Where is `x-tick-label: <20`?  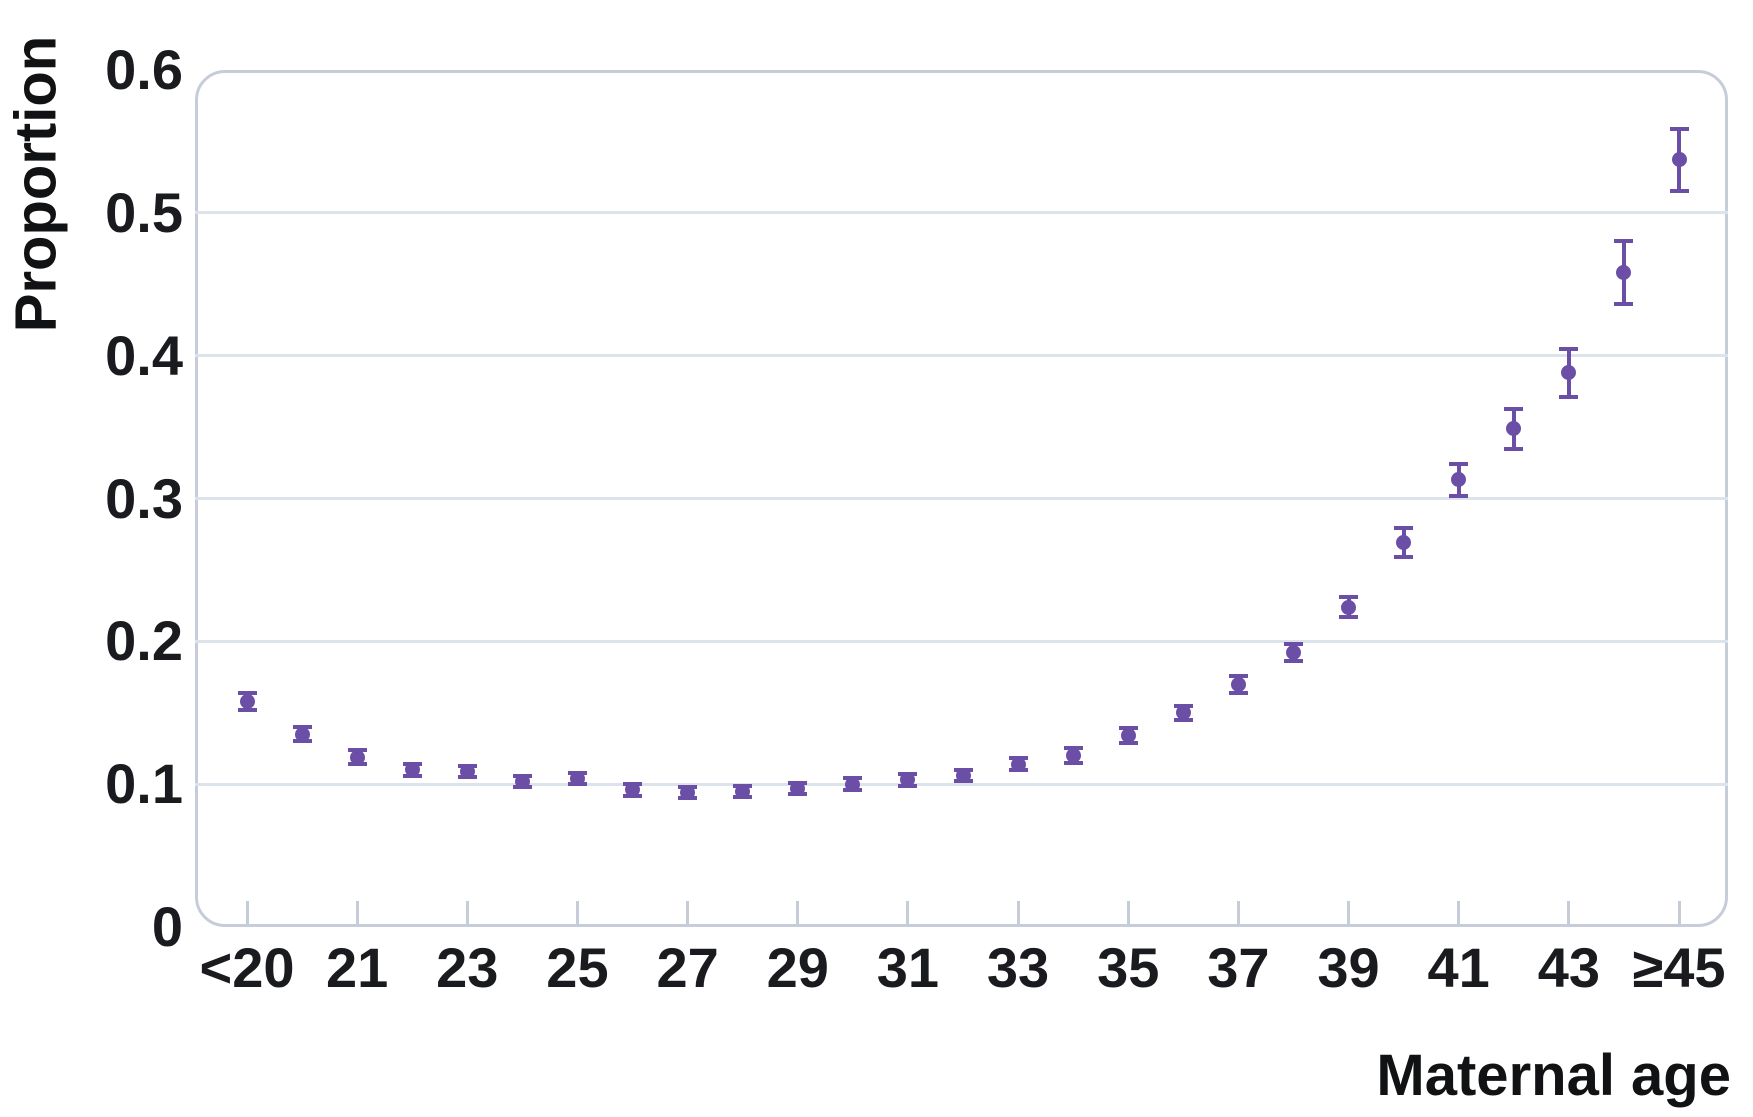 x-tick-label: <20 is located at coordinates (247, 967).